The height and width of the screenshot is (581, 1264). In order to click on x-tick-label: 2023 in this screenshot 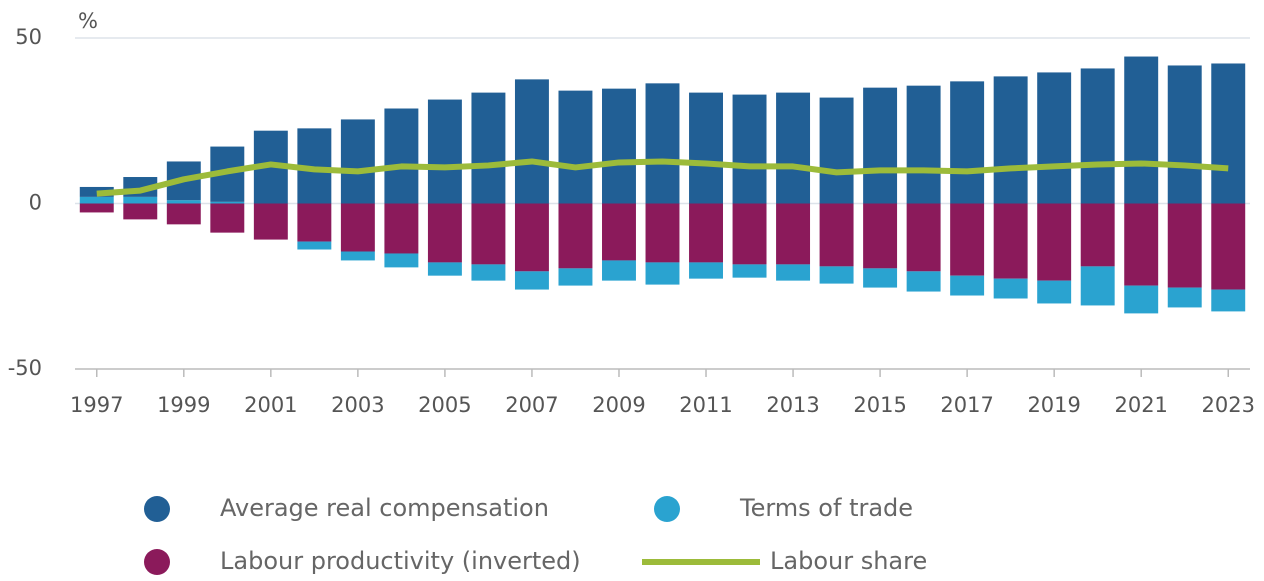, I will do `click(1228, 405)`.